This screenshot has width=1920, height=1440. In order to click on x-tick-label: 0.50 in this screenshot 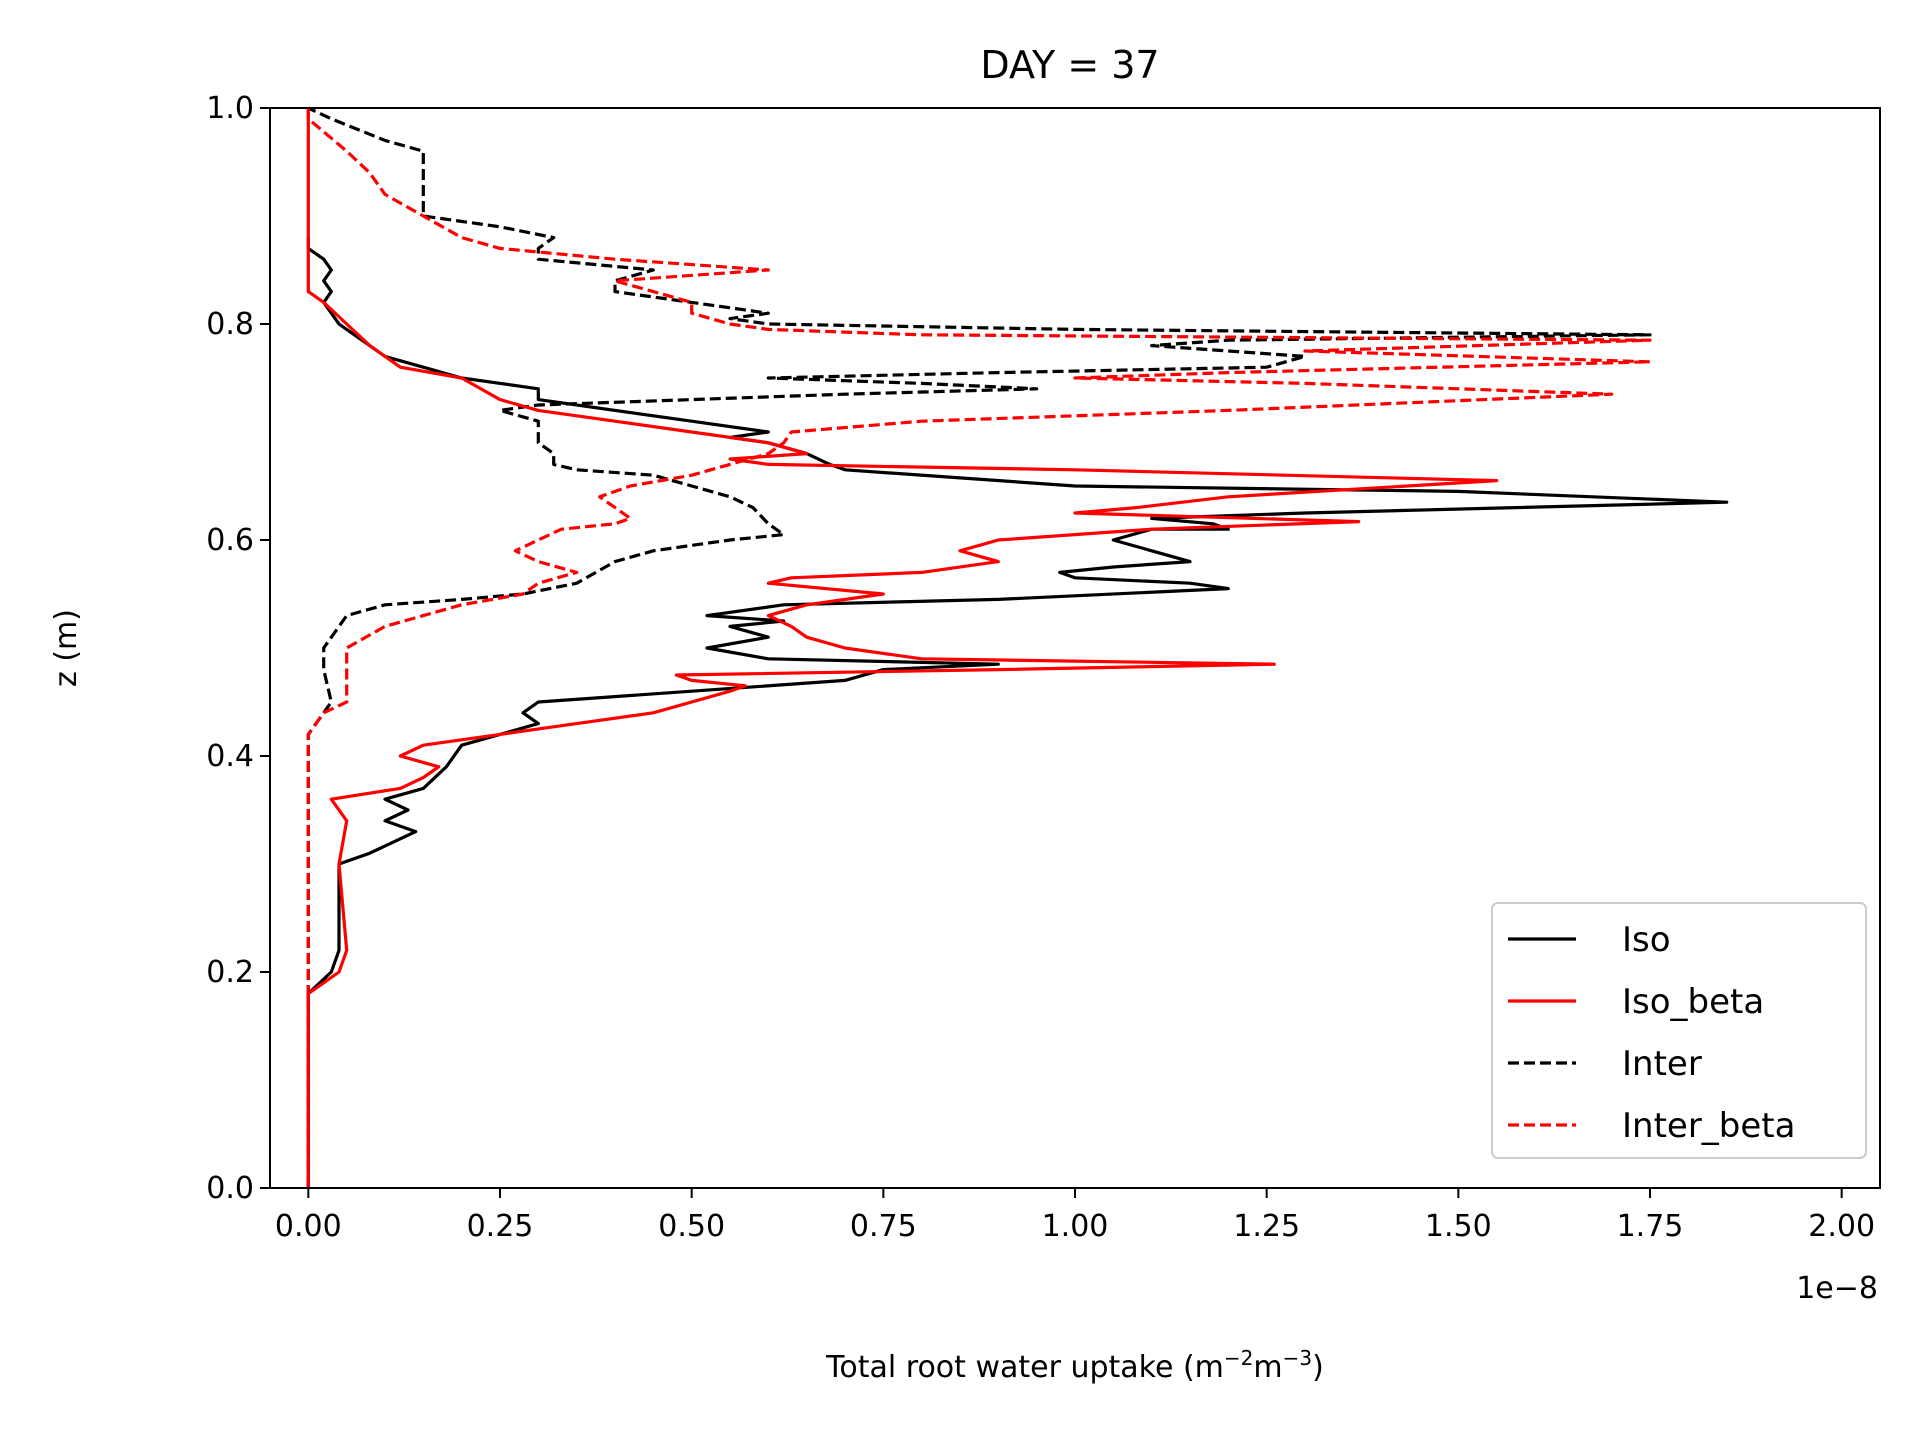, I will do `click(691, 1226)`.